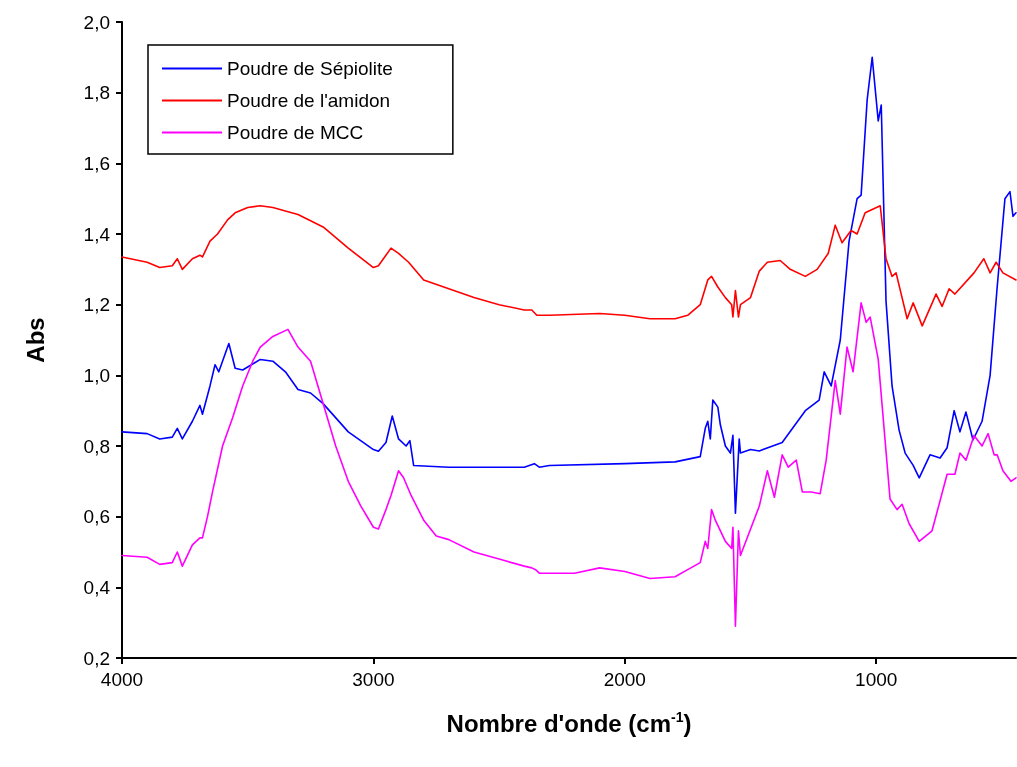  I want to click on line-series, so click(569, 265).